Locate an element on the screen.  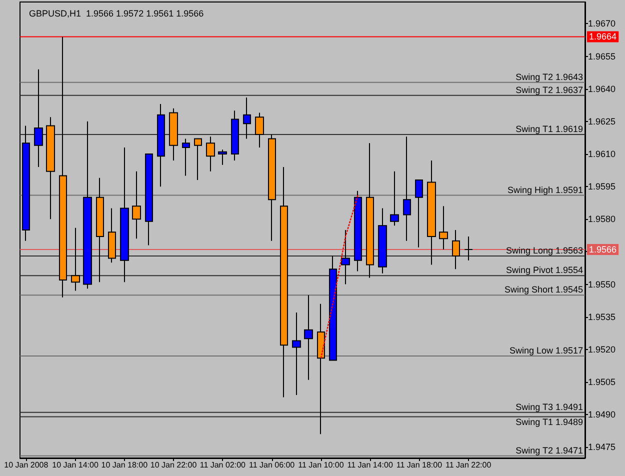
y-tick-label: 1.9505 is located at coordinates (602, 382).